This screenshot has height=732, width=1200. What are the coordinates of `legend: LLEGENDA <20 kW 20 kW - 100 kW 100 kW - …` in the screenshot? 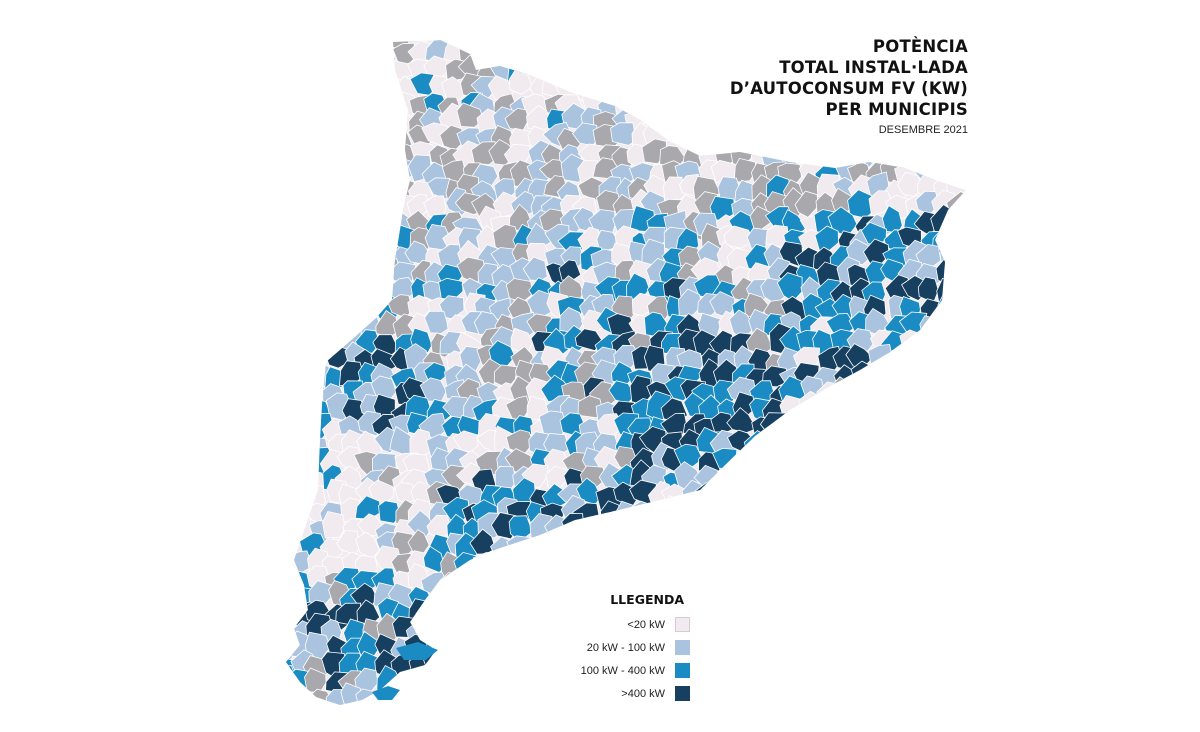 It's located at (605, 650).